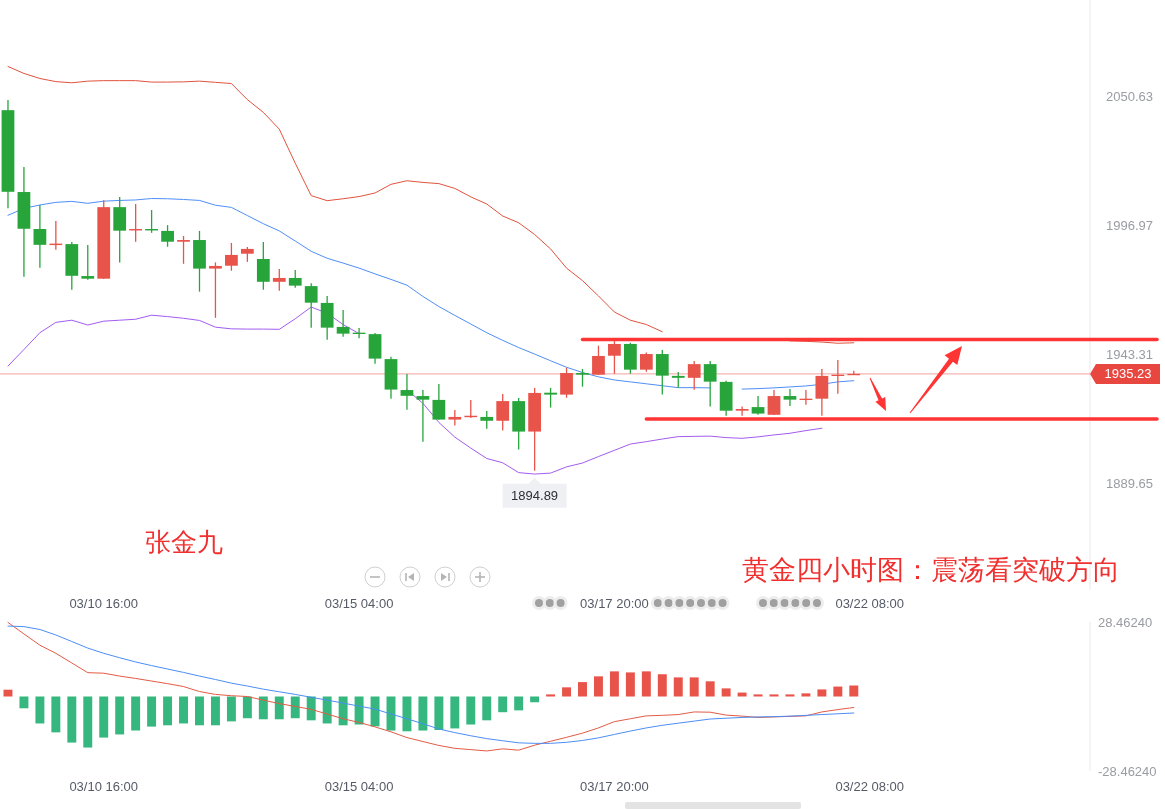 The image size is (1165, 809). Describe the element at coordinates (1129, 226) in the screenshot. I see `y-tick-label: 1996.97` at that location.